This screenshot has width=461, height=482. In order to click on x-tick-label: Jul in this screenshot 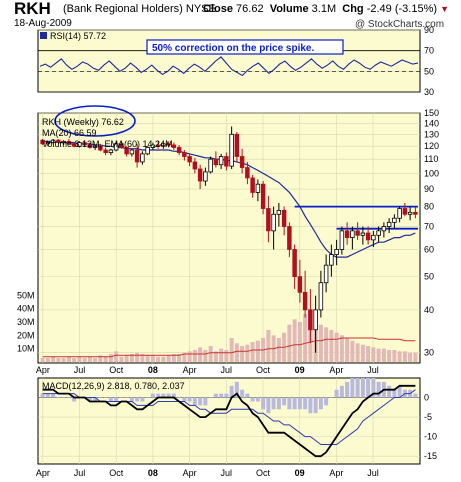, I will do `click(80, 370)`.